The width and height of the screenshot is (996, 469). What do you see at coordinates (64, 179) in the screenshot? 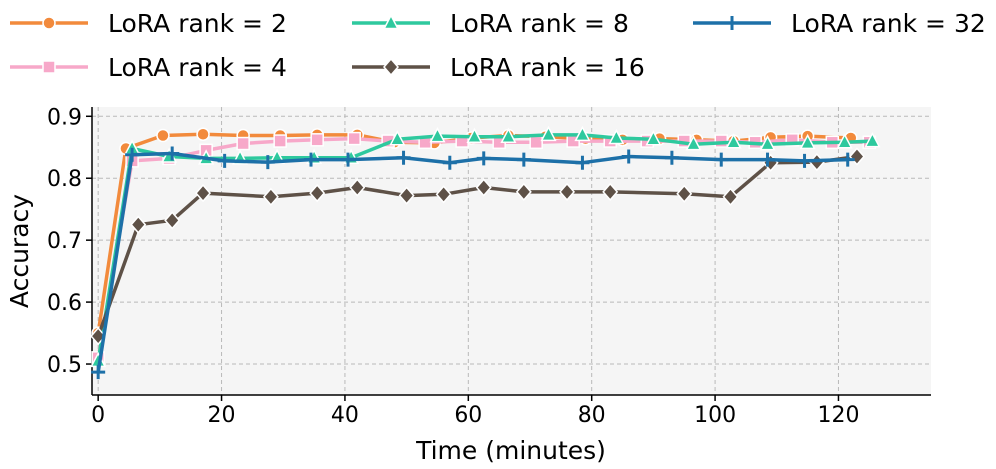
I see `y-tick-label: 0.8` at bounding box center [64, 179].